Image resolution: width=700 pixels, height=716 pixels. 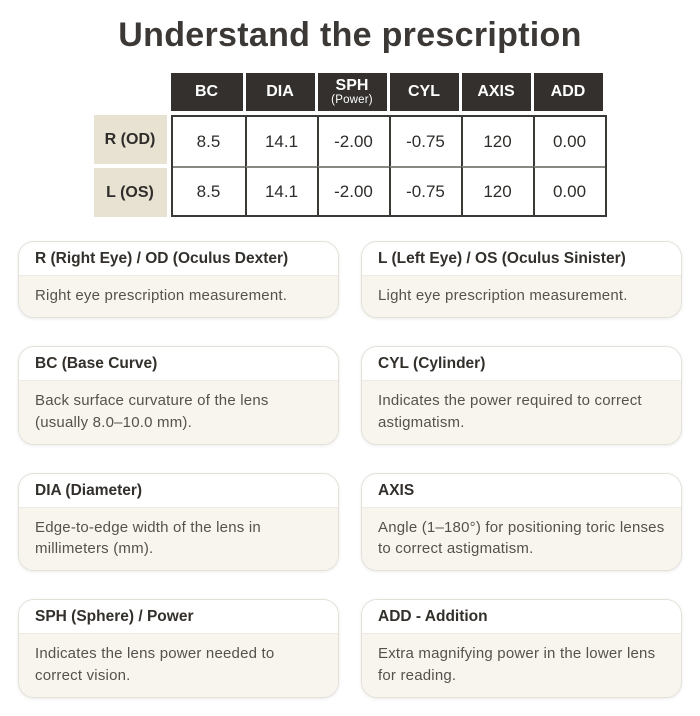 I want to click on column-header-label: AXIS, so click(x=496, y=91).